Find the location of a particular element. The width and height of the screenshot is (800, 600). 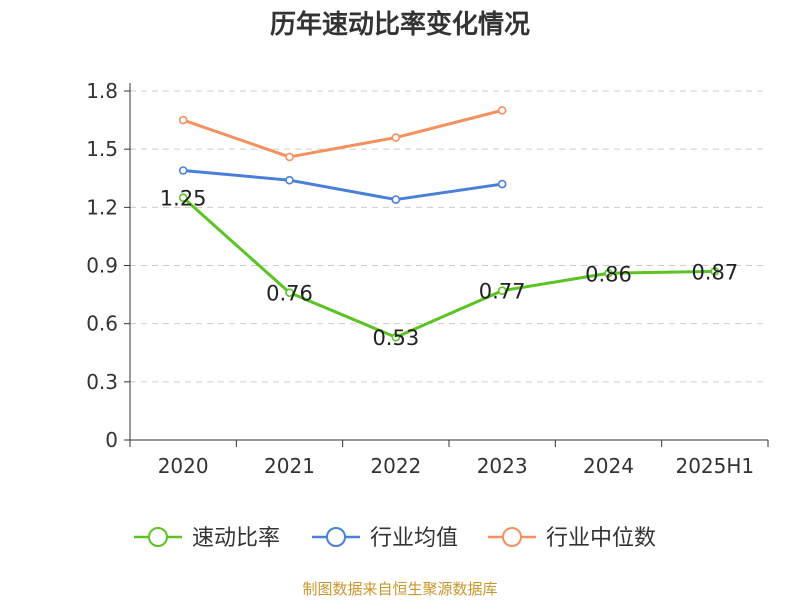

data-label: 0.76 is located at coordinates (289, 294).